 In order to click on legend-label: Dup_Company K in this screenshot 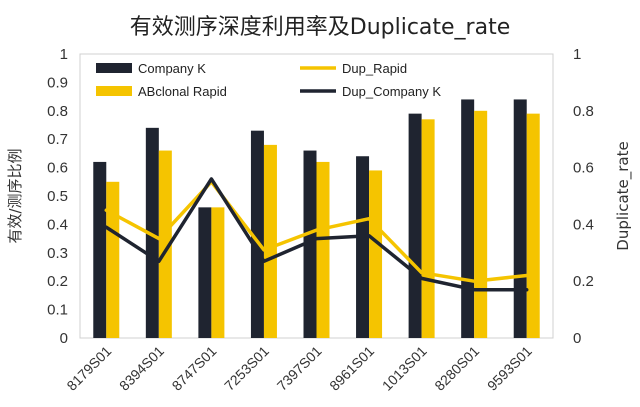, I will do `click(391, 91)`.